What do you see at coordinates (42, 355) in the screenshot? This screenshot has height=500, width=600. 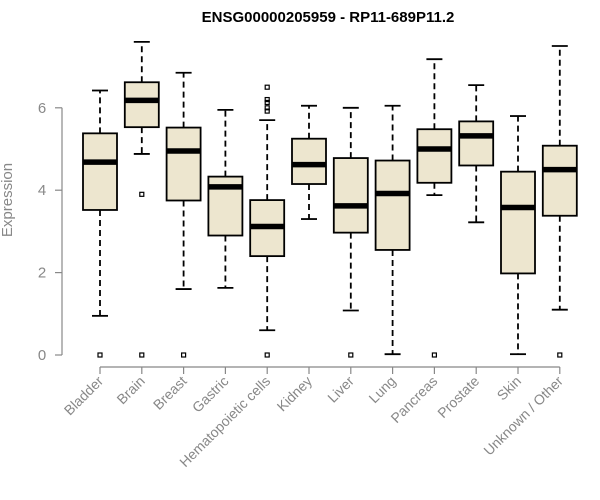 I see `y-tick-label: 0` at bounding box center [42, 355].